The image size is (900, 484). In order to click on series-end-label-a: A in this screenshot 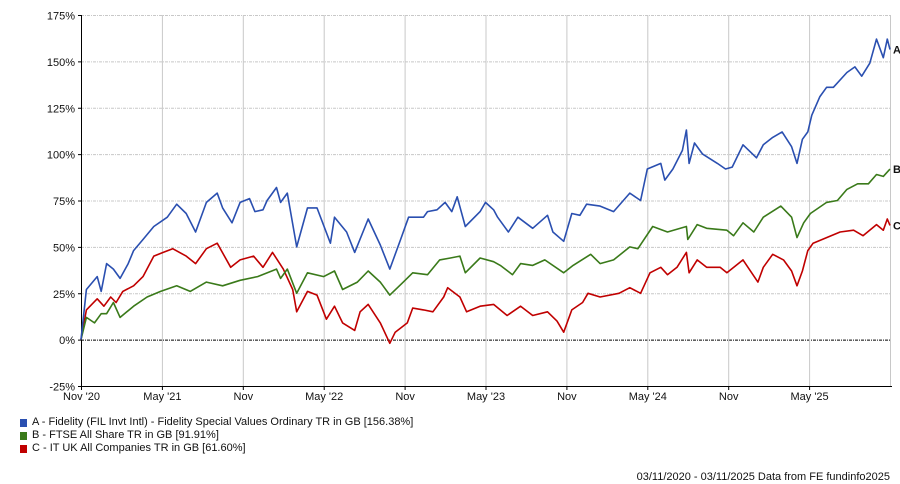, I will do `click(896, 51)`.